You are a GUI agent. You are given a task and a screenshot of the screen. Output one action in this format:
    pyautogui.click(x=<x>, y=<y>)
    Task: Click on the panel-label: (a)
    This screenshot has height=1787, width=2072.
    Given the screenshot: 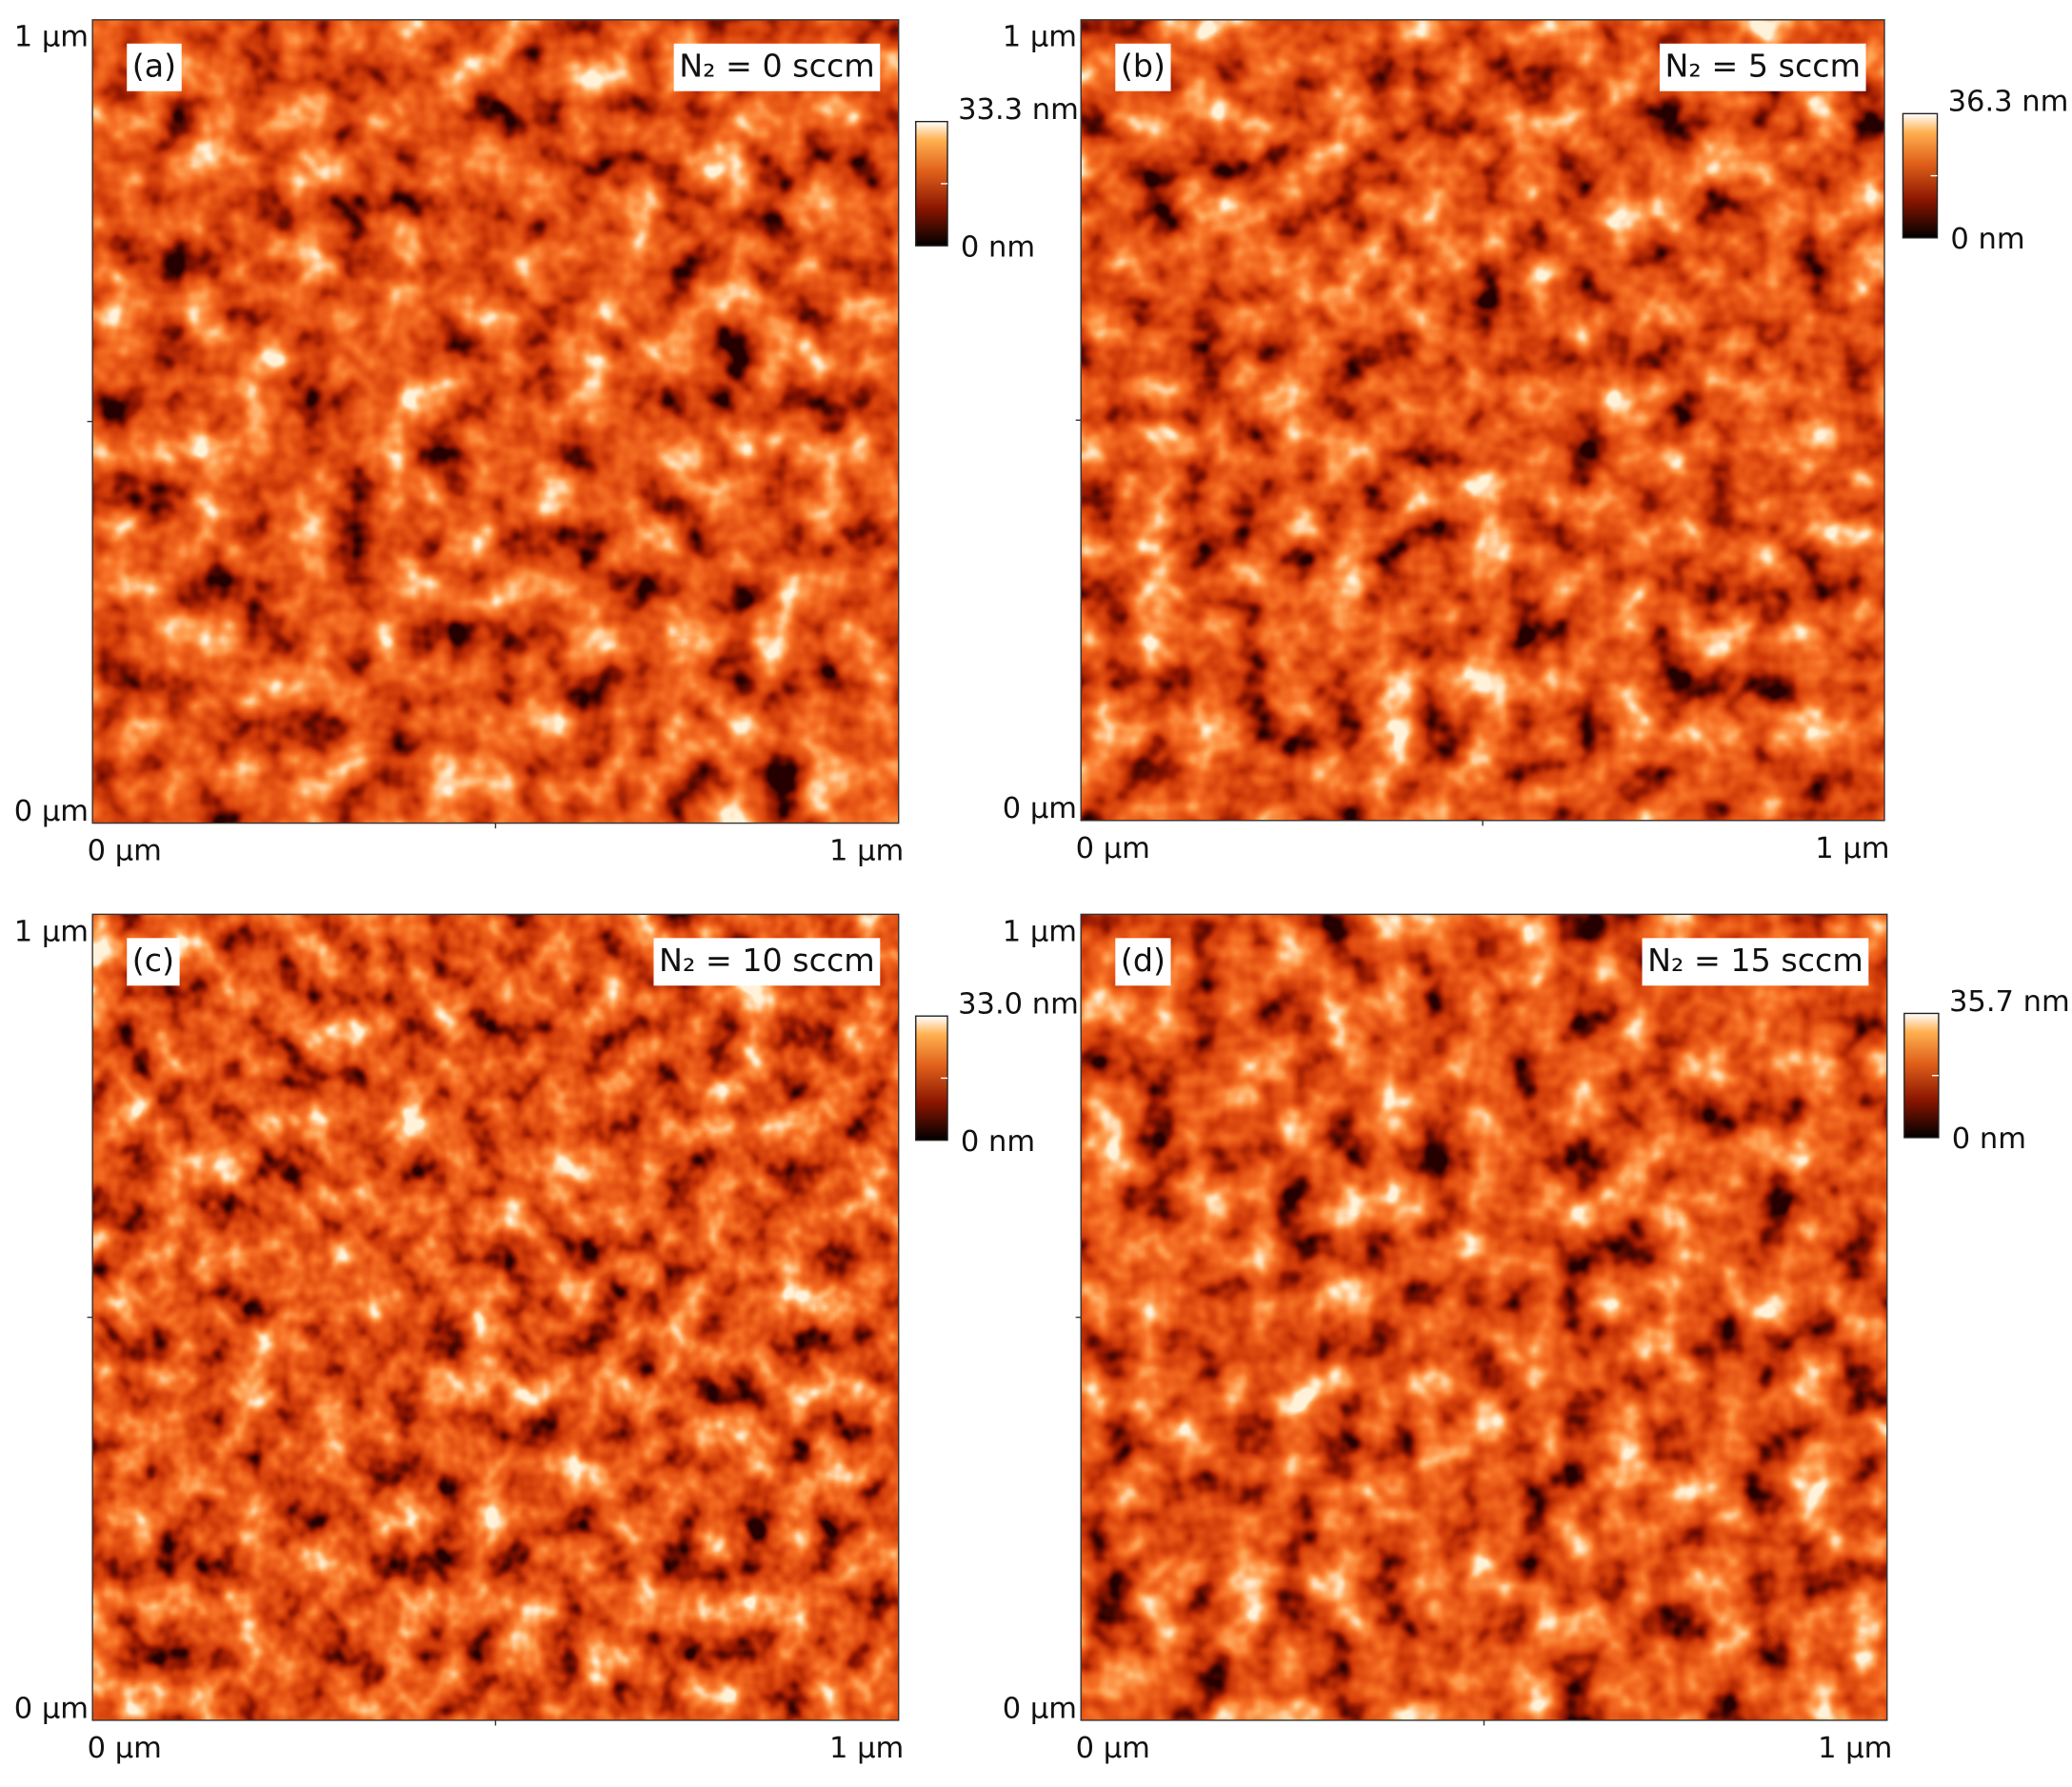 What is the action you would take?
    pyautogui.click(x=154, y=65)
    